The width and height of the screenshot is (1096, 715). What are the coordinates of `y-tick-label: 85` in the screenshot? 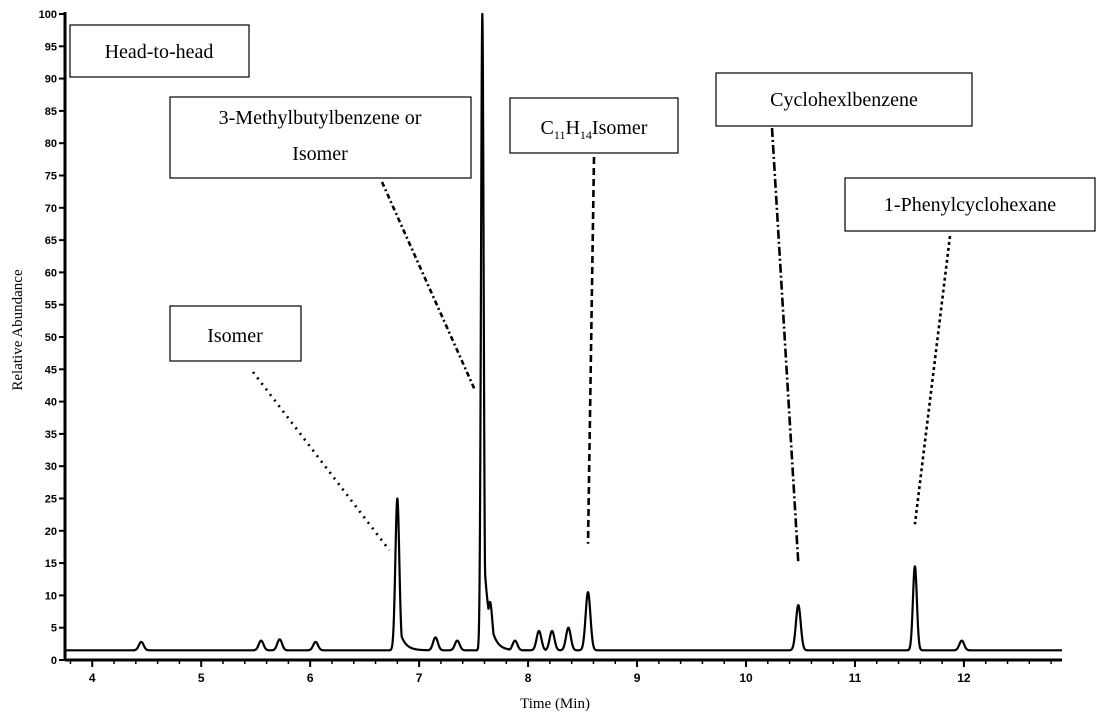 It's located at (51, 112).